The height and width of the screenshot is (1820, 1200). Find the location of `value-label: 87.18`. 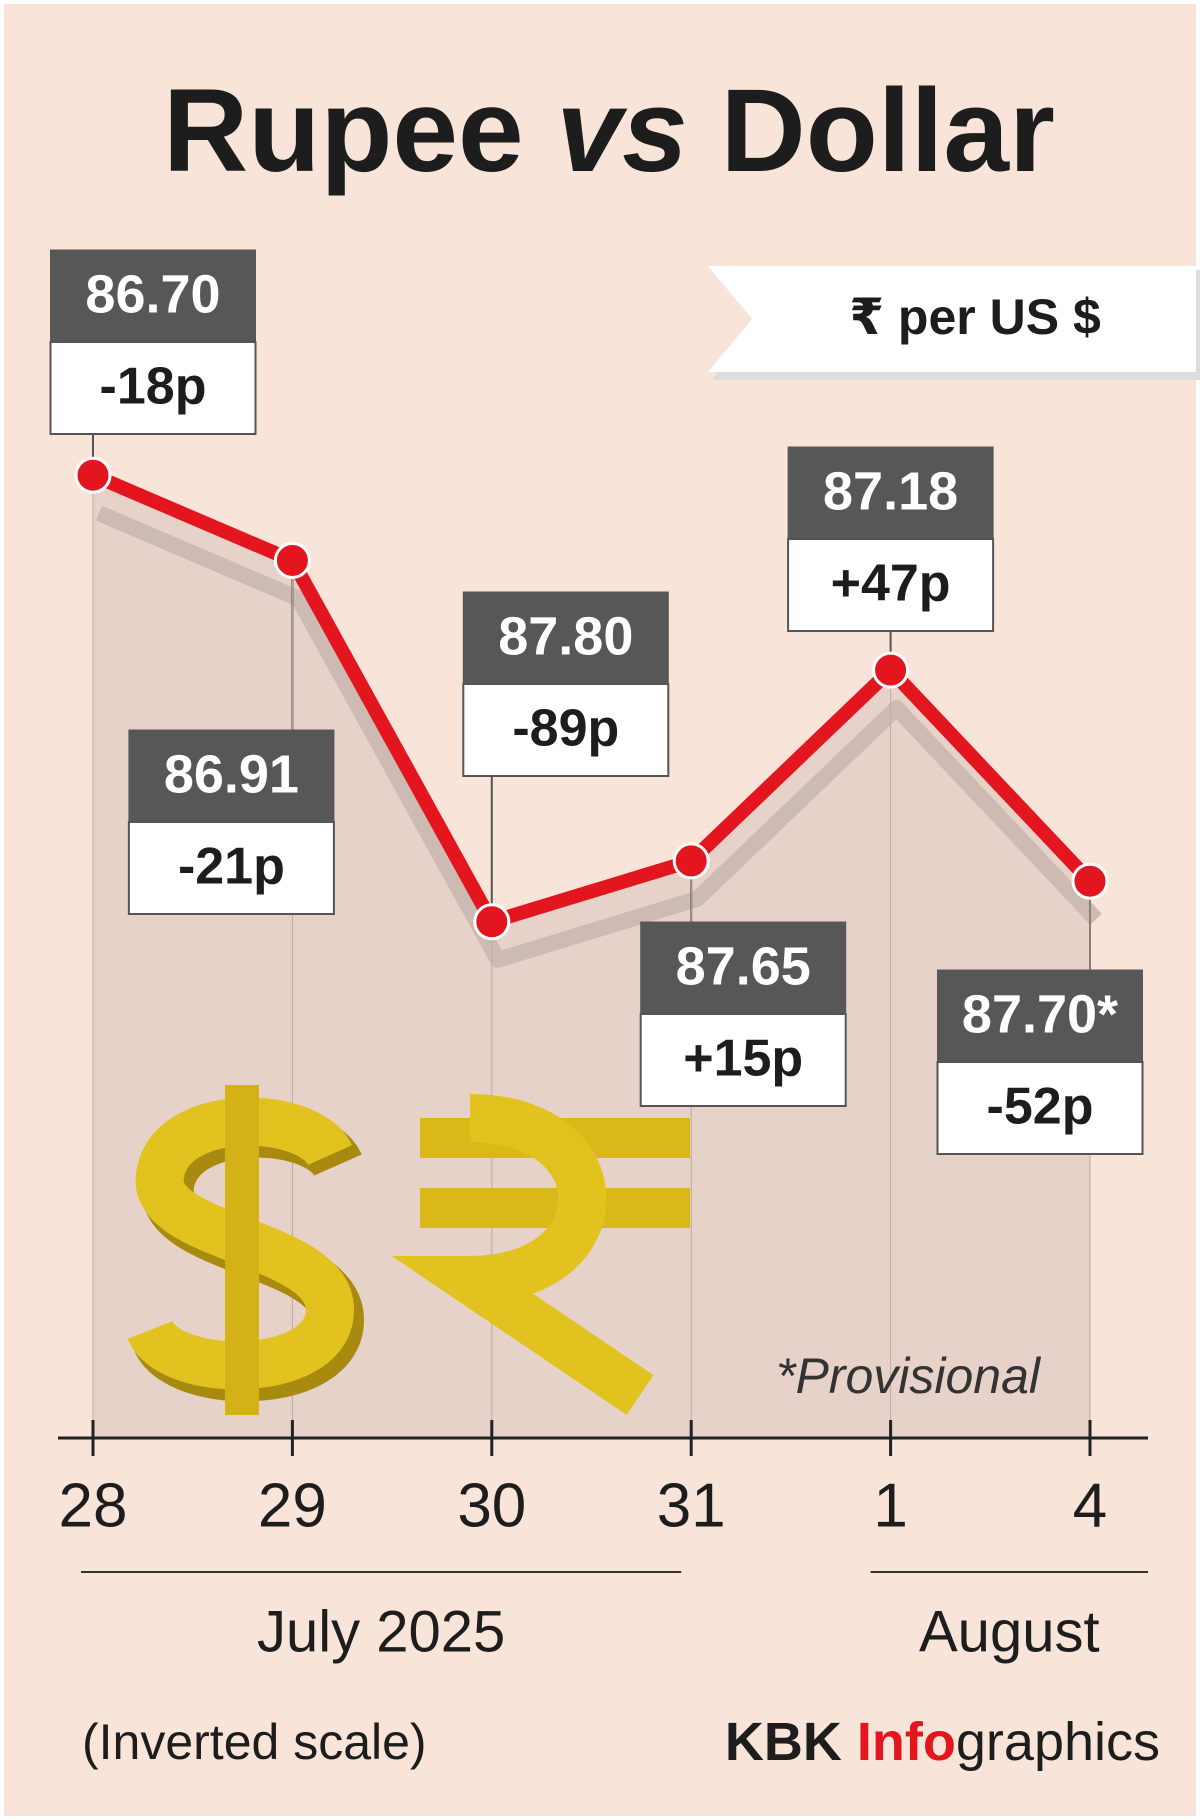

value-label: 87.18 is located at coordinates (890, 491).